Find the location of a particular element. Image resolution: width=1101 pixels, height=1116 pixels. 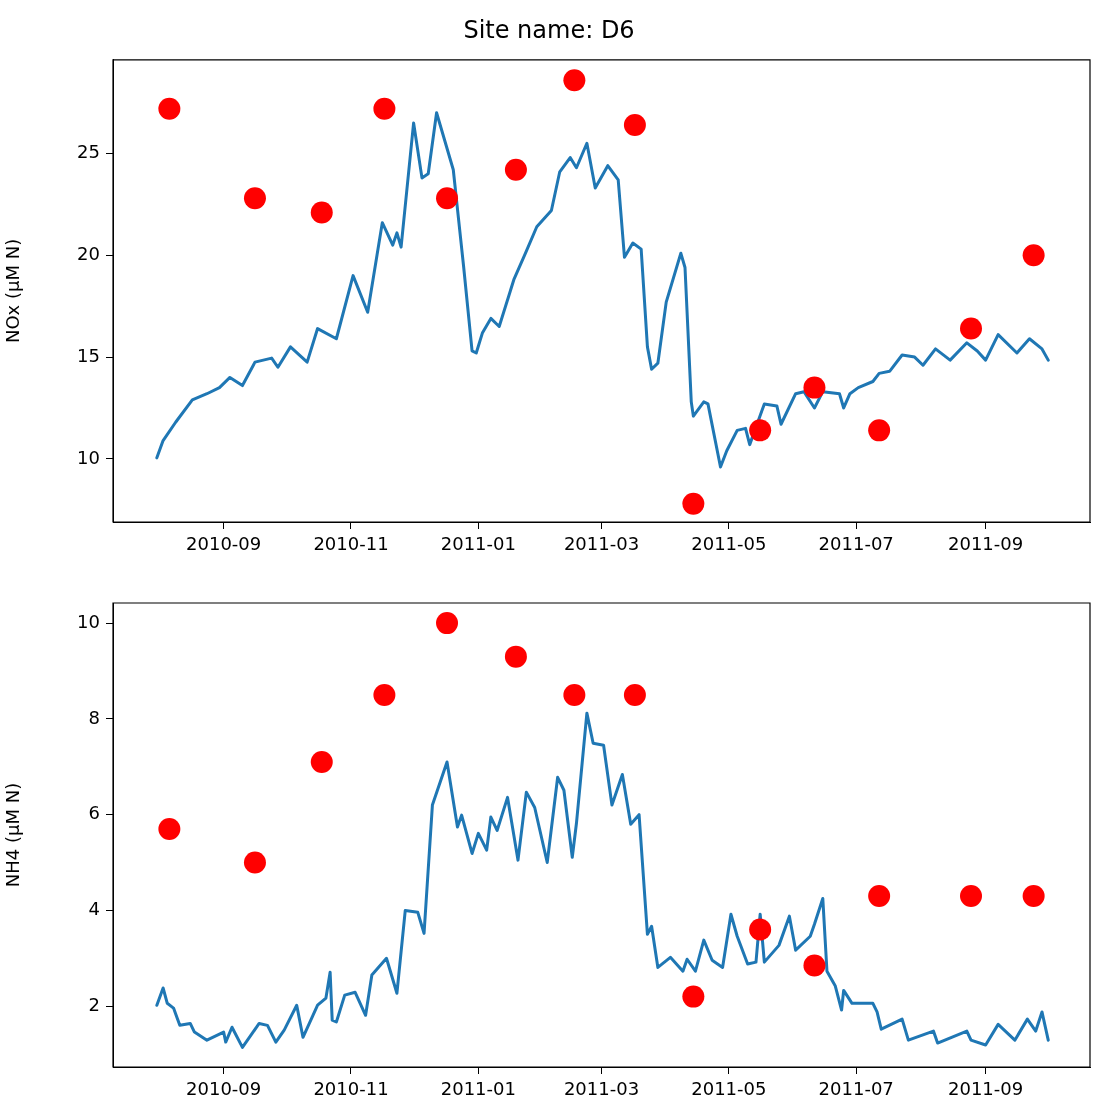

y-tick-label: 20 is located at coordinates (88, 253).